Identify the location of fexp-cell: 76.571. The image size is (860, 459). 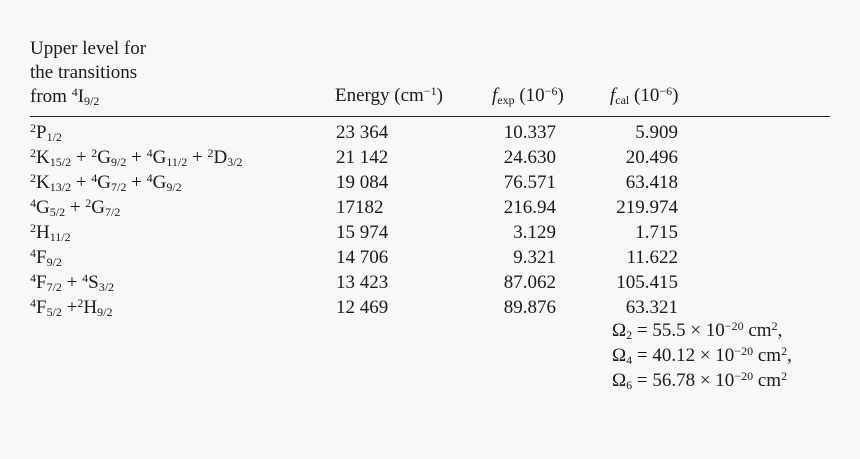
(529, 182).